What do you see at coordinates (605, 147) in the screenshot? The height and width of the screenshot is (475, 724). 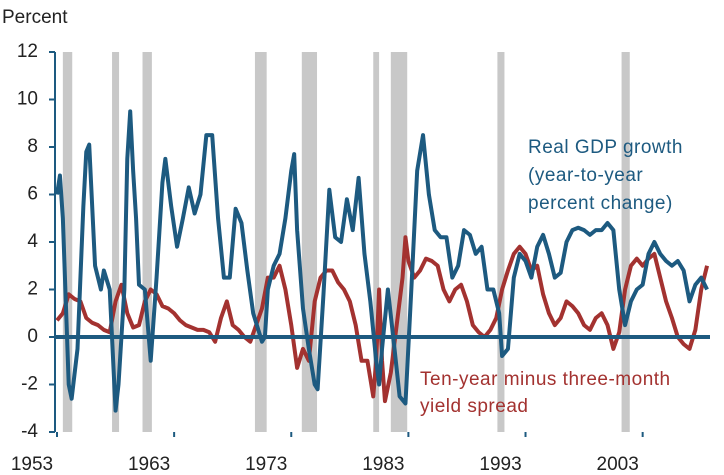 I see `series-annotation: Real GDP growth` at bounding box center [605, 147].